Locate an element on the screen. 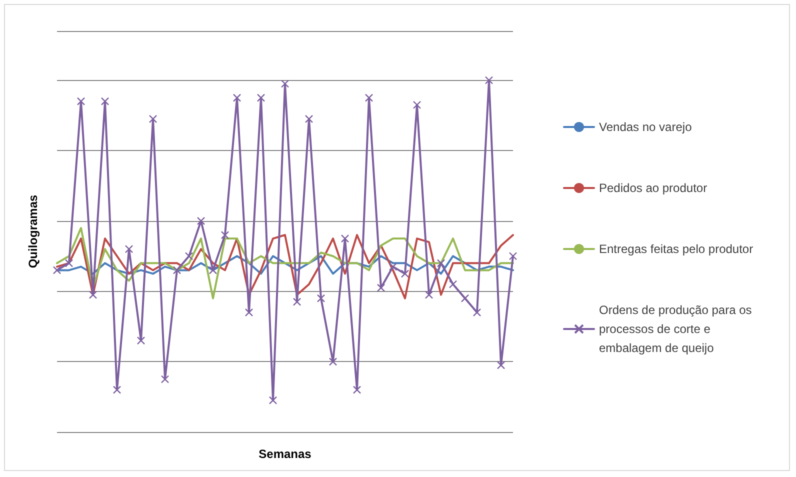 This screenshot has height=477, width=796. legend-label: Entregas feitas pelo produtor is located at coordinates (676, 249).